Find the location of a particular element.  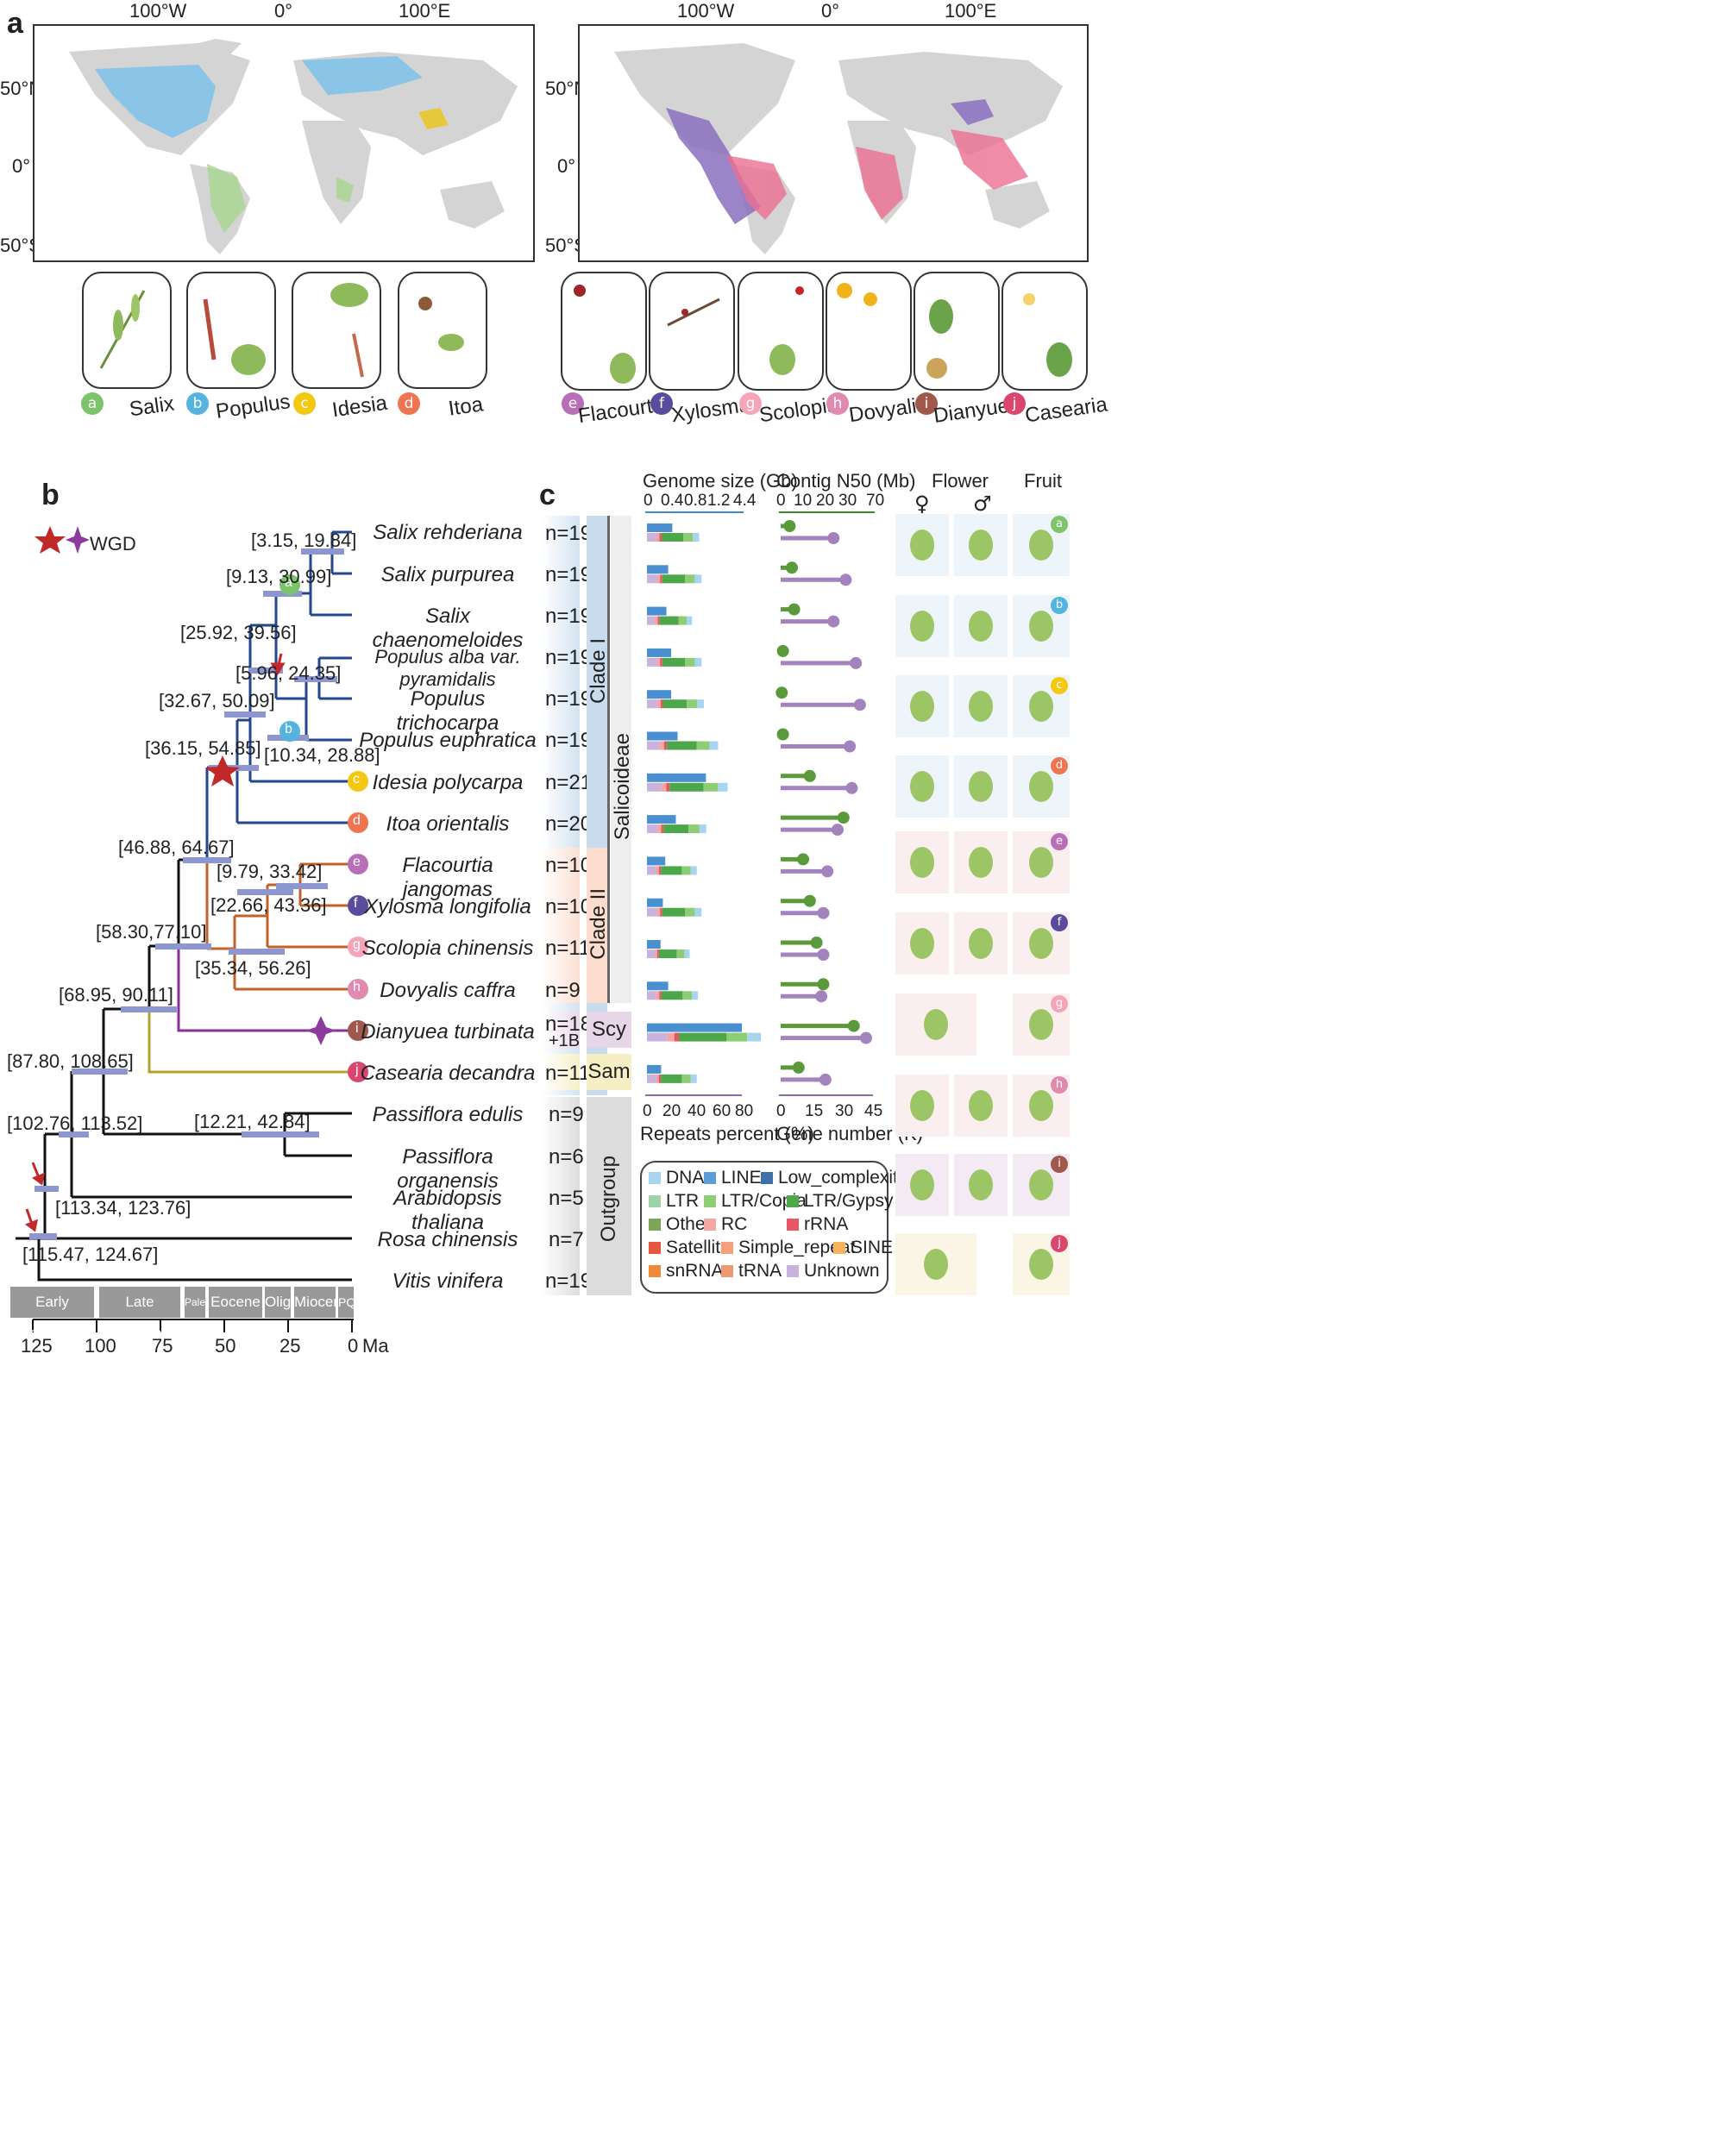

chromosome-number: n=9 is located at coordinates (566, 1114).